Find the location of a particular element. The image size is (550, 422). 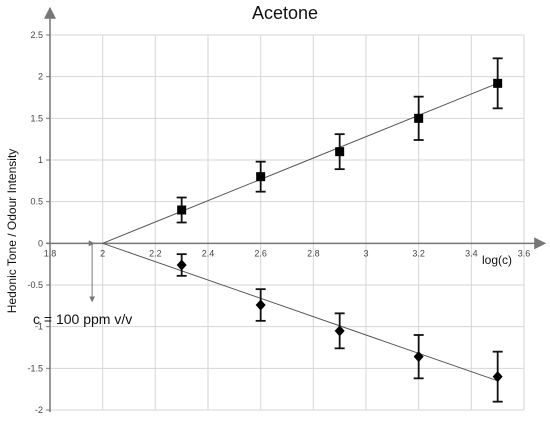

y-tick-label: 2.5 is located at coordinates (36, 35).